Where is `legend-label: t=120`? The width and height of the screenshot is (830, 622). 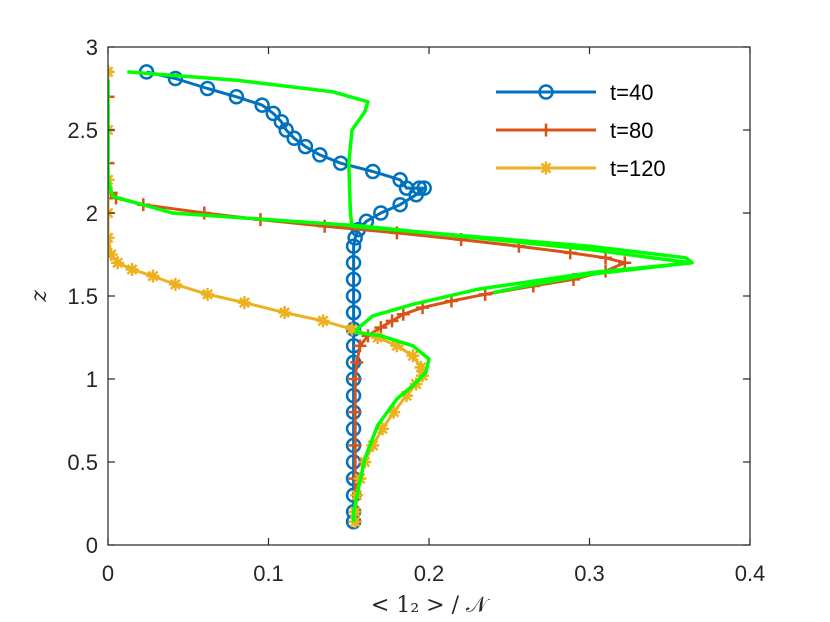
legend-label: t=120 is located at coordinates (638, 168).